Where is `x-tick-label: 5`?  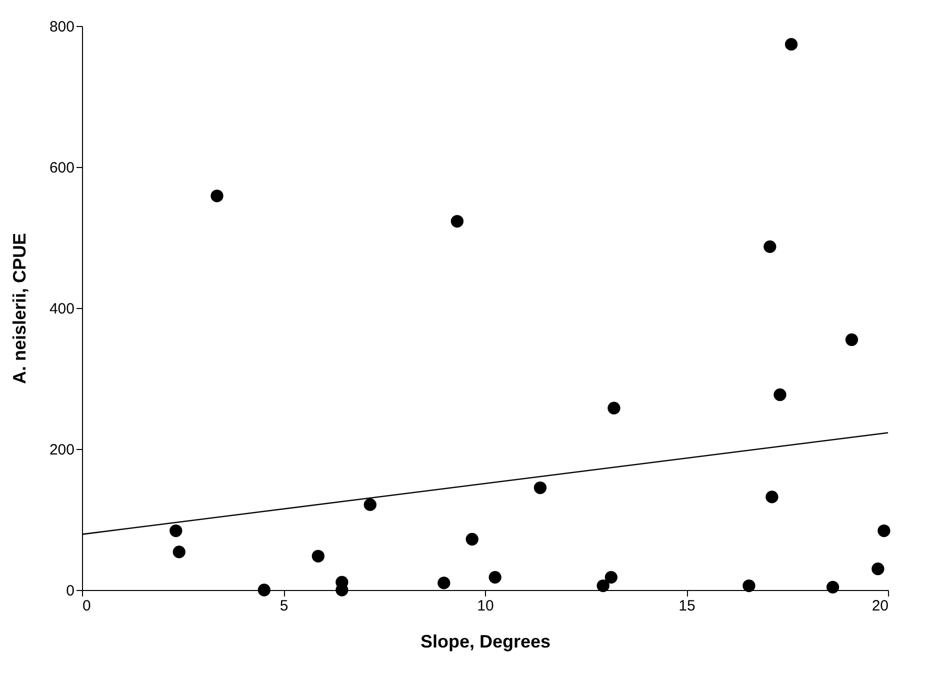
x-tick-label: 5 is located at coordinates (284, 606).